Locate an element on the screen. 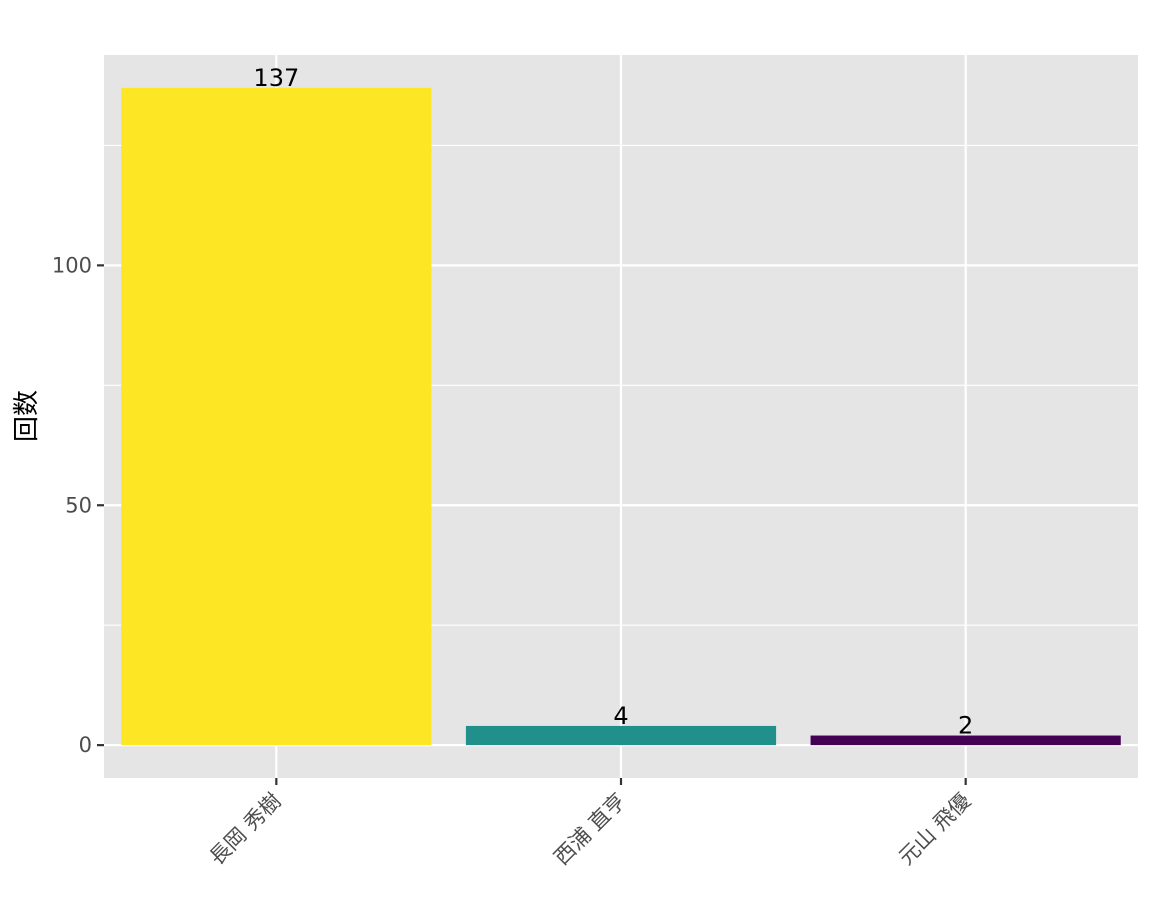 The height and width of the screenshot is (921, 1152). data-label: 4 is located at coordinates (620, 716).